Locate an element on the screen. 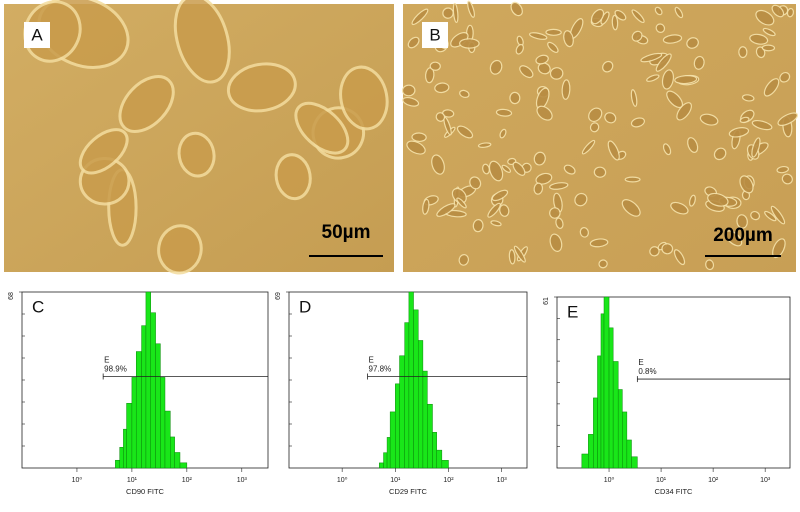 The image size is (800, 512). y-tick-label: 61 is located at coordinates (546, 301).